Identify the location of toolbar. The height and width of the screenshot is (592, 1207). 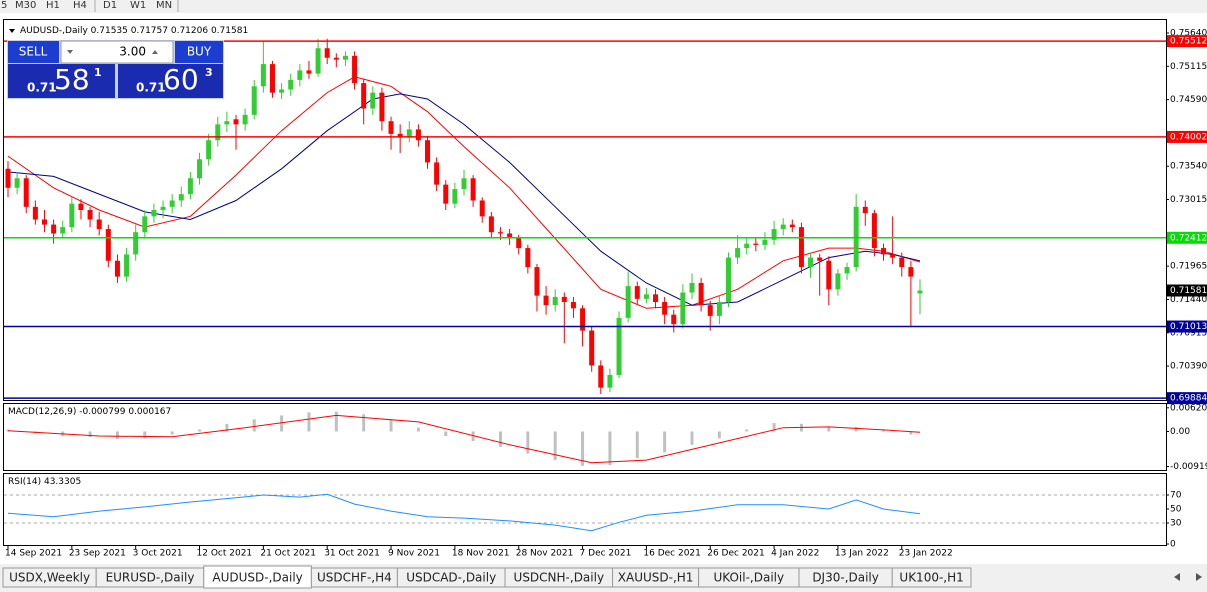
(603, 6).